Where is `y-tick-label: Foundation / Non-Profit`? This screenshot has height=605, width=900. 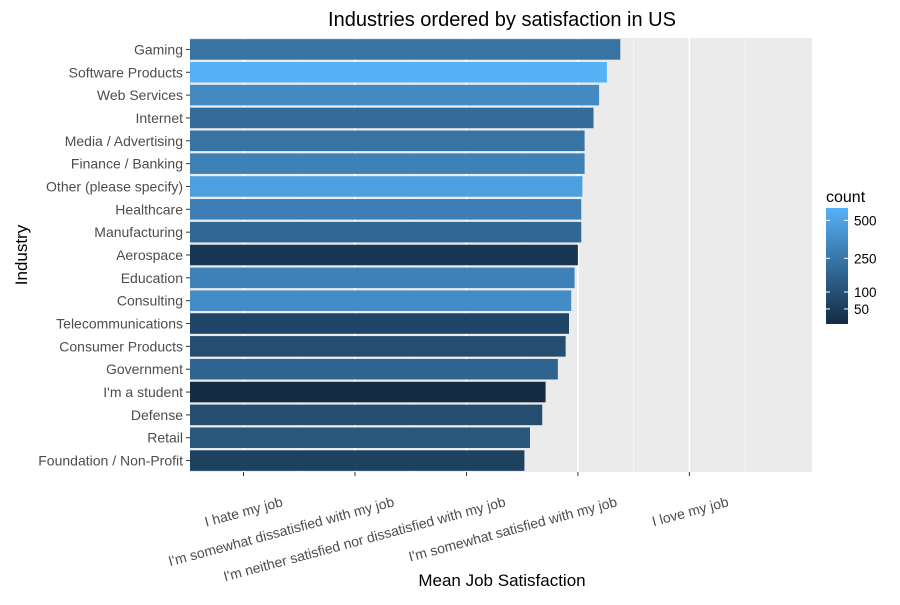
y-tick-label: Foundation / Non-Profit is located at coordinates (110, 461).